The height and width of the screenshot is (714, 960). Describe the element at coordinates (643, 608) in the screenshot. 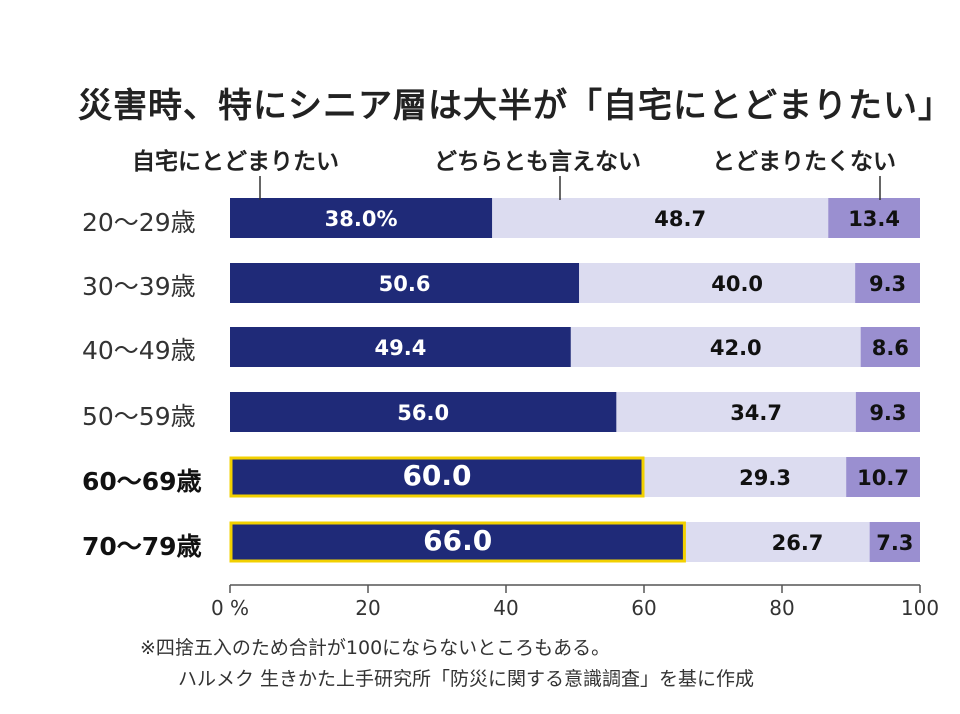

I see `x-tick-label-60: 60` at that location.